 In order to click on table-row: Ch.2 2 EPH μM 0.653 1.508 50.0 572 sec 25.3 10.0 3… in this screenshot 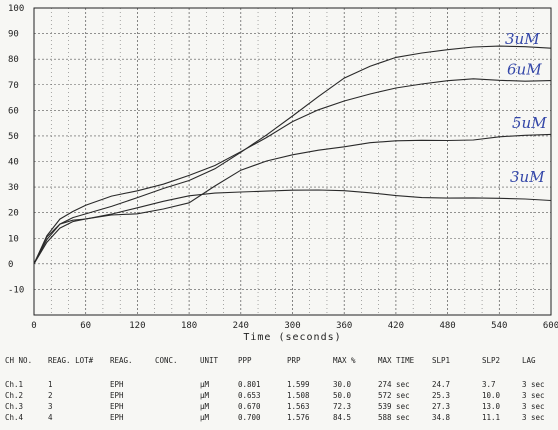, I will do `click(279, 396)`.